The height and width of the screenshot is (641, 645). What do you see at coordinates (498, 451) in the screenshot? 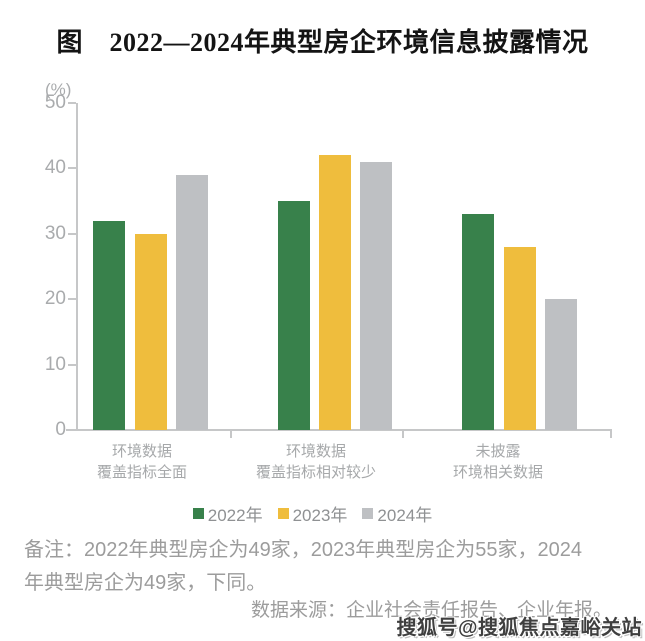
I see `category-label-line: 未披露` at bounding box center [498, 451].